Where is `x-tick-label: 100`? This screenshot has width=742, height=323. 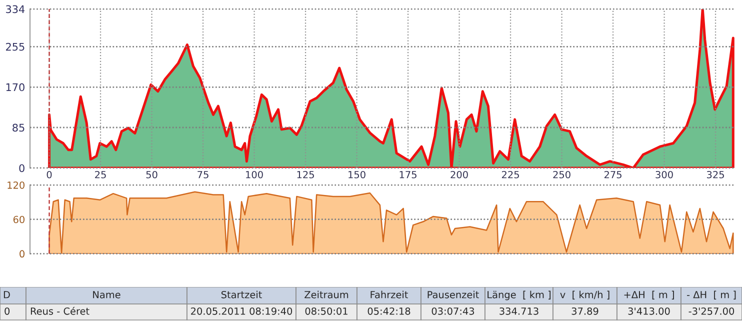
x-tick-label: 100 is located at coordinates (254, 174).